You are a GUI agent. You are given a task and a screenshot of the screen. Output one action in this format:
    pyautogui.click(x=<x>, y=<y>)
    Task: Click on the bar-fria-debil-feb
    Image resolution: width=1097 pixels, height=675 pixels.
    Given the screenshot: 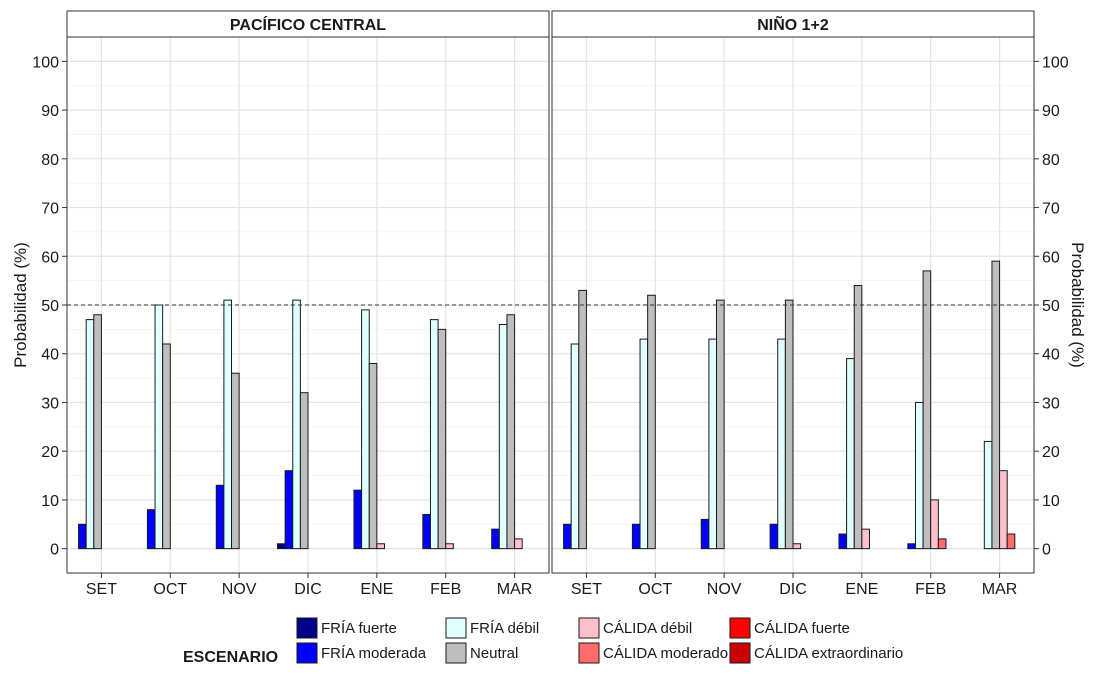 What is the action you would take?
    pyautogui.click(x=434, y=434)
    